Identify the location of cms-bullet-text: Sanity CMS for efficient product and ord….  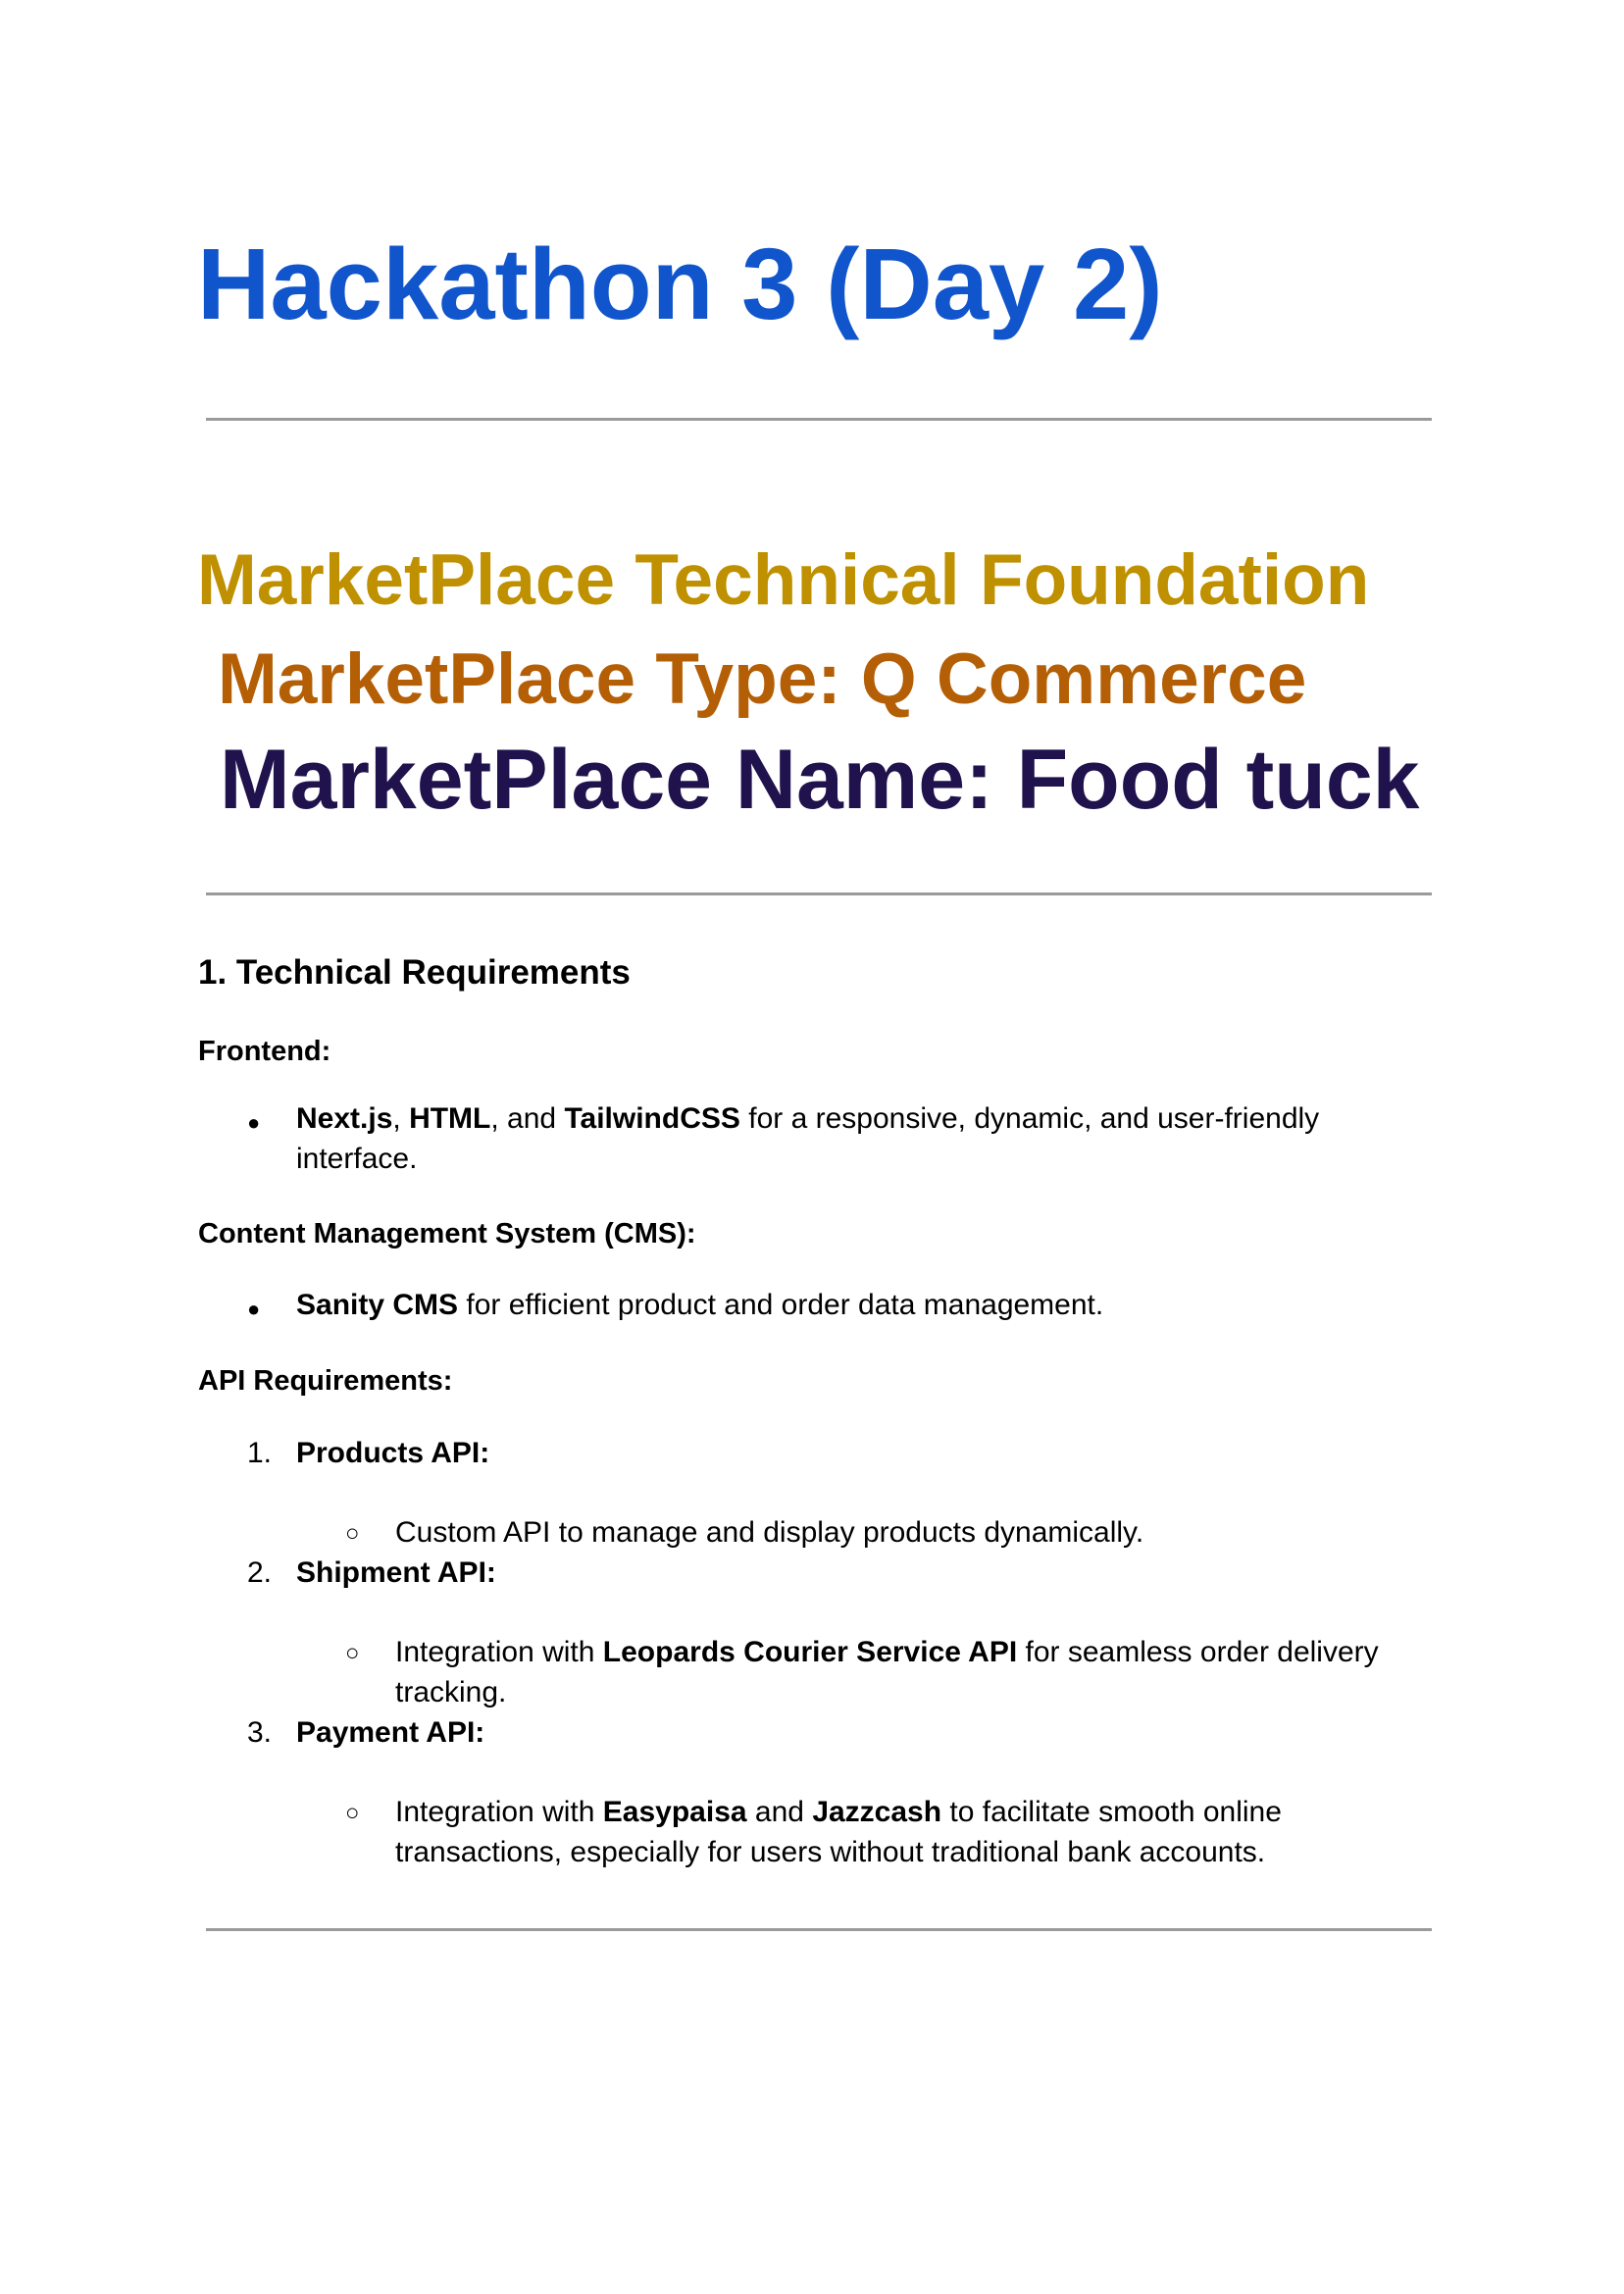
(850, 1305).